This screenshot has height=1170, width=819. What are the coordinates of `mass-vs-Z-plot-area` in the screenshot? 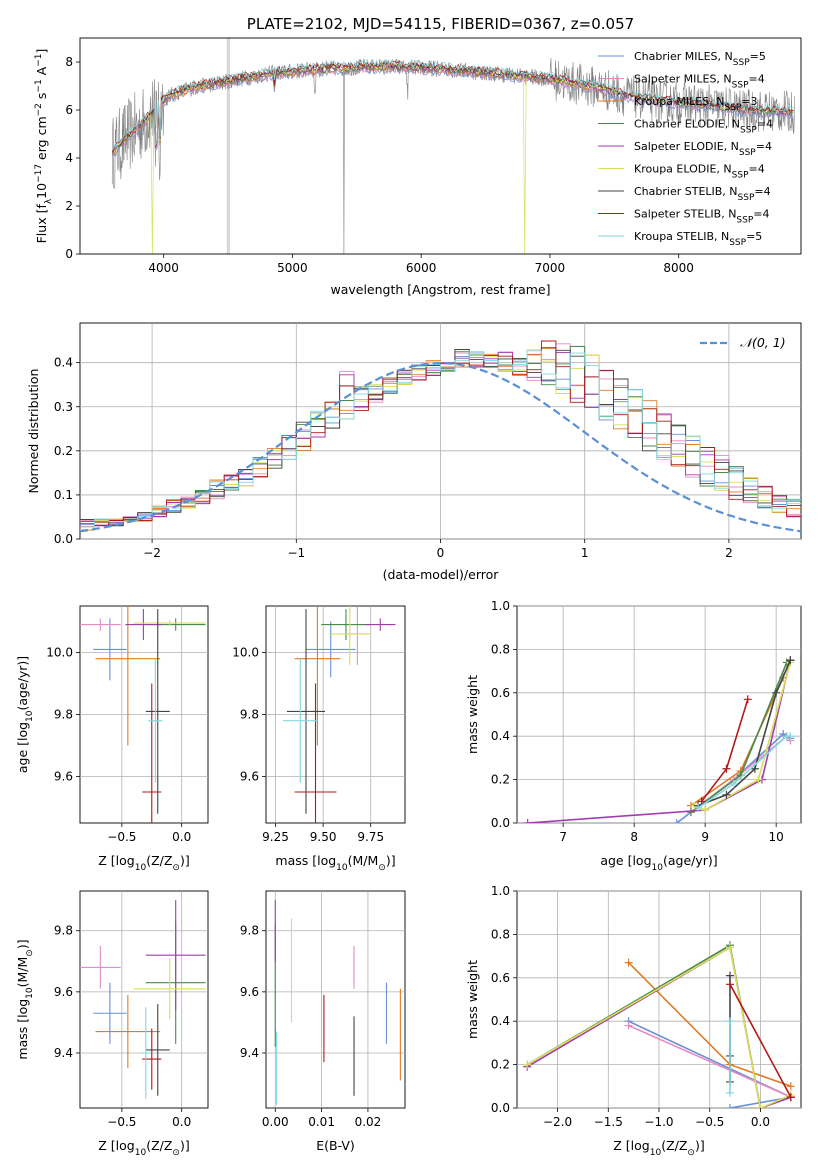 It's located at (143, 999).